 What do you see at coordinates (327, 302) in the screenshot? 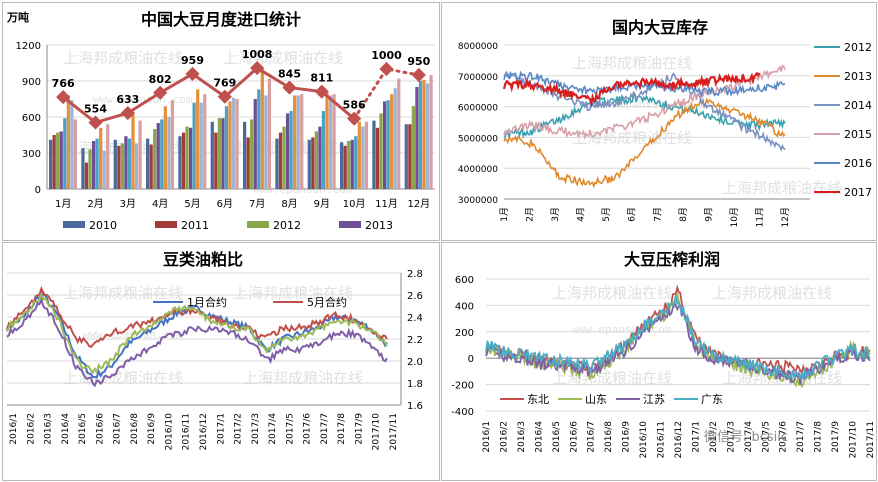
I see `legend-label: 5月合约` at bounding box center [327, 302].